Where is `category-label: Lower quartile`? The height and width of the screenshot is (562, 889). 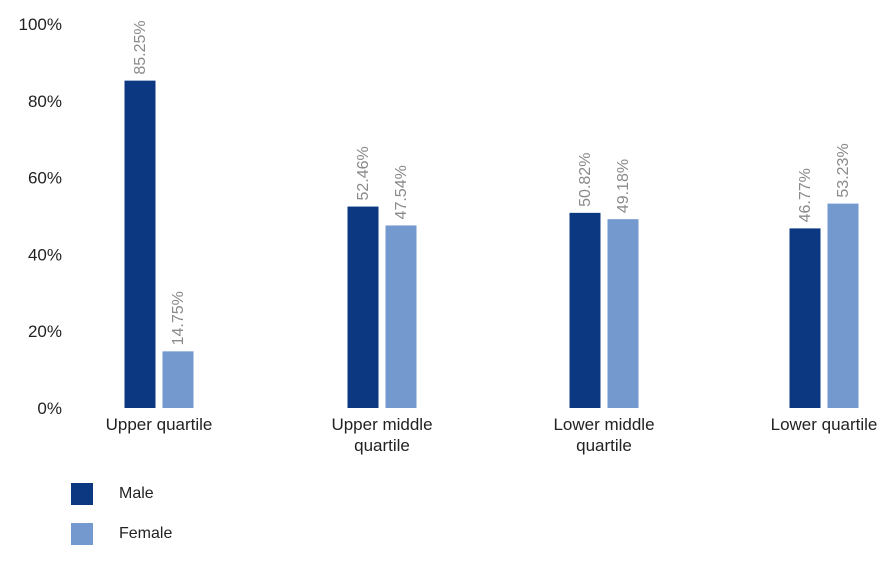
category-label: Lower quartile is located at coordinates (824, 424).